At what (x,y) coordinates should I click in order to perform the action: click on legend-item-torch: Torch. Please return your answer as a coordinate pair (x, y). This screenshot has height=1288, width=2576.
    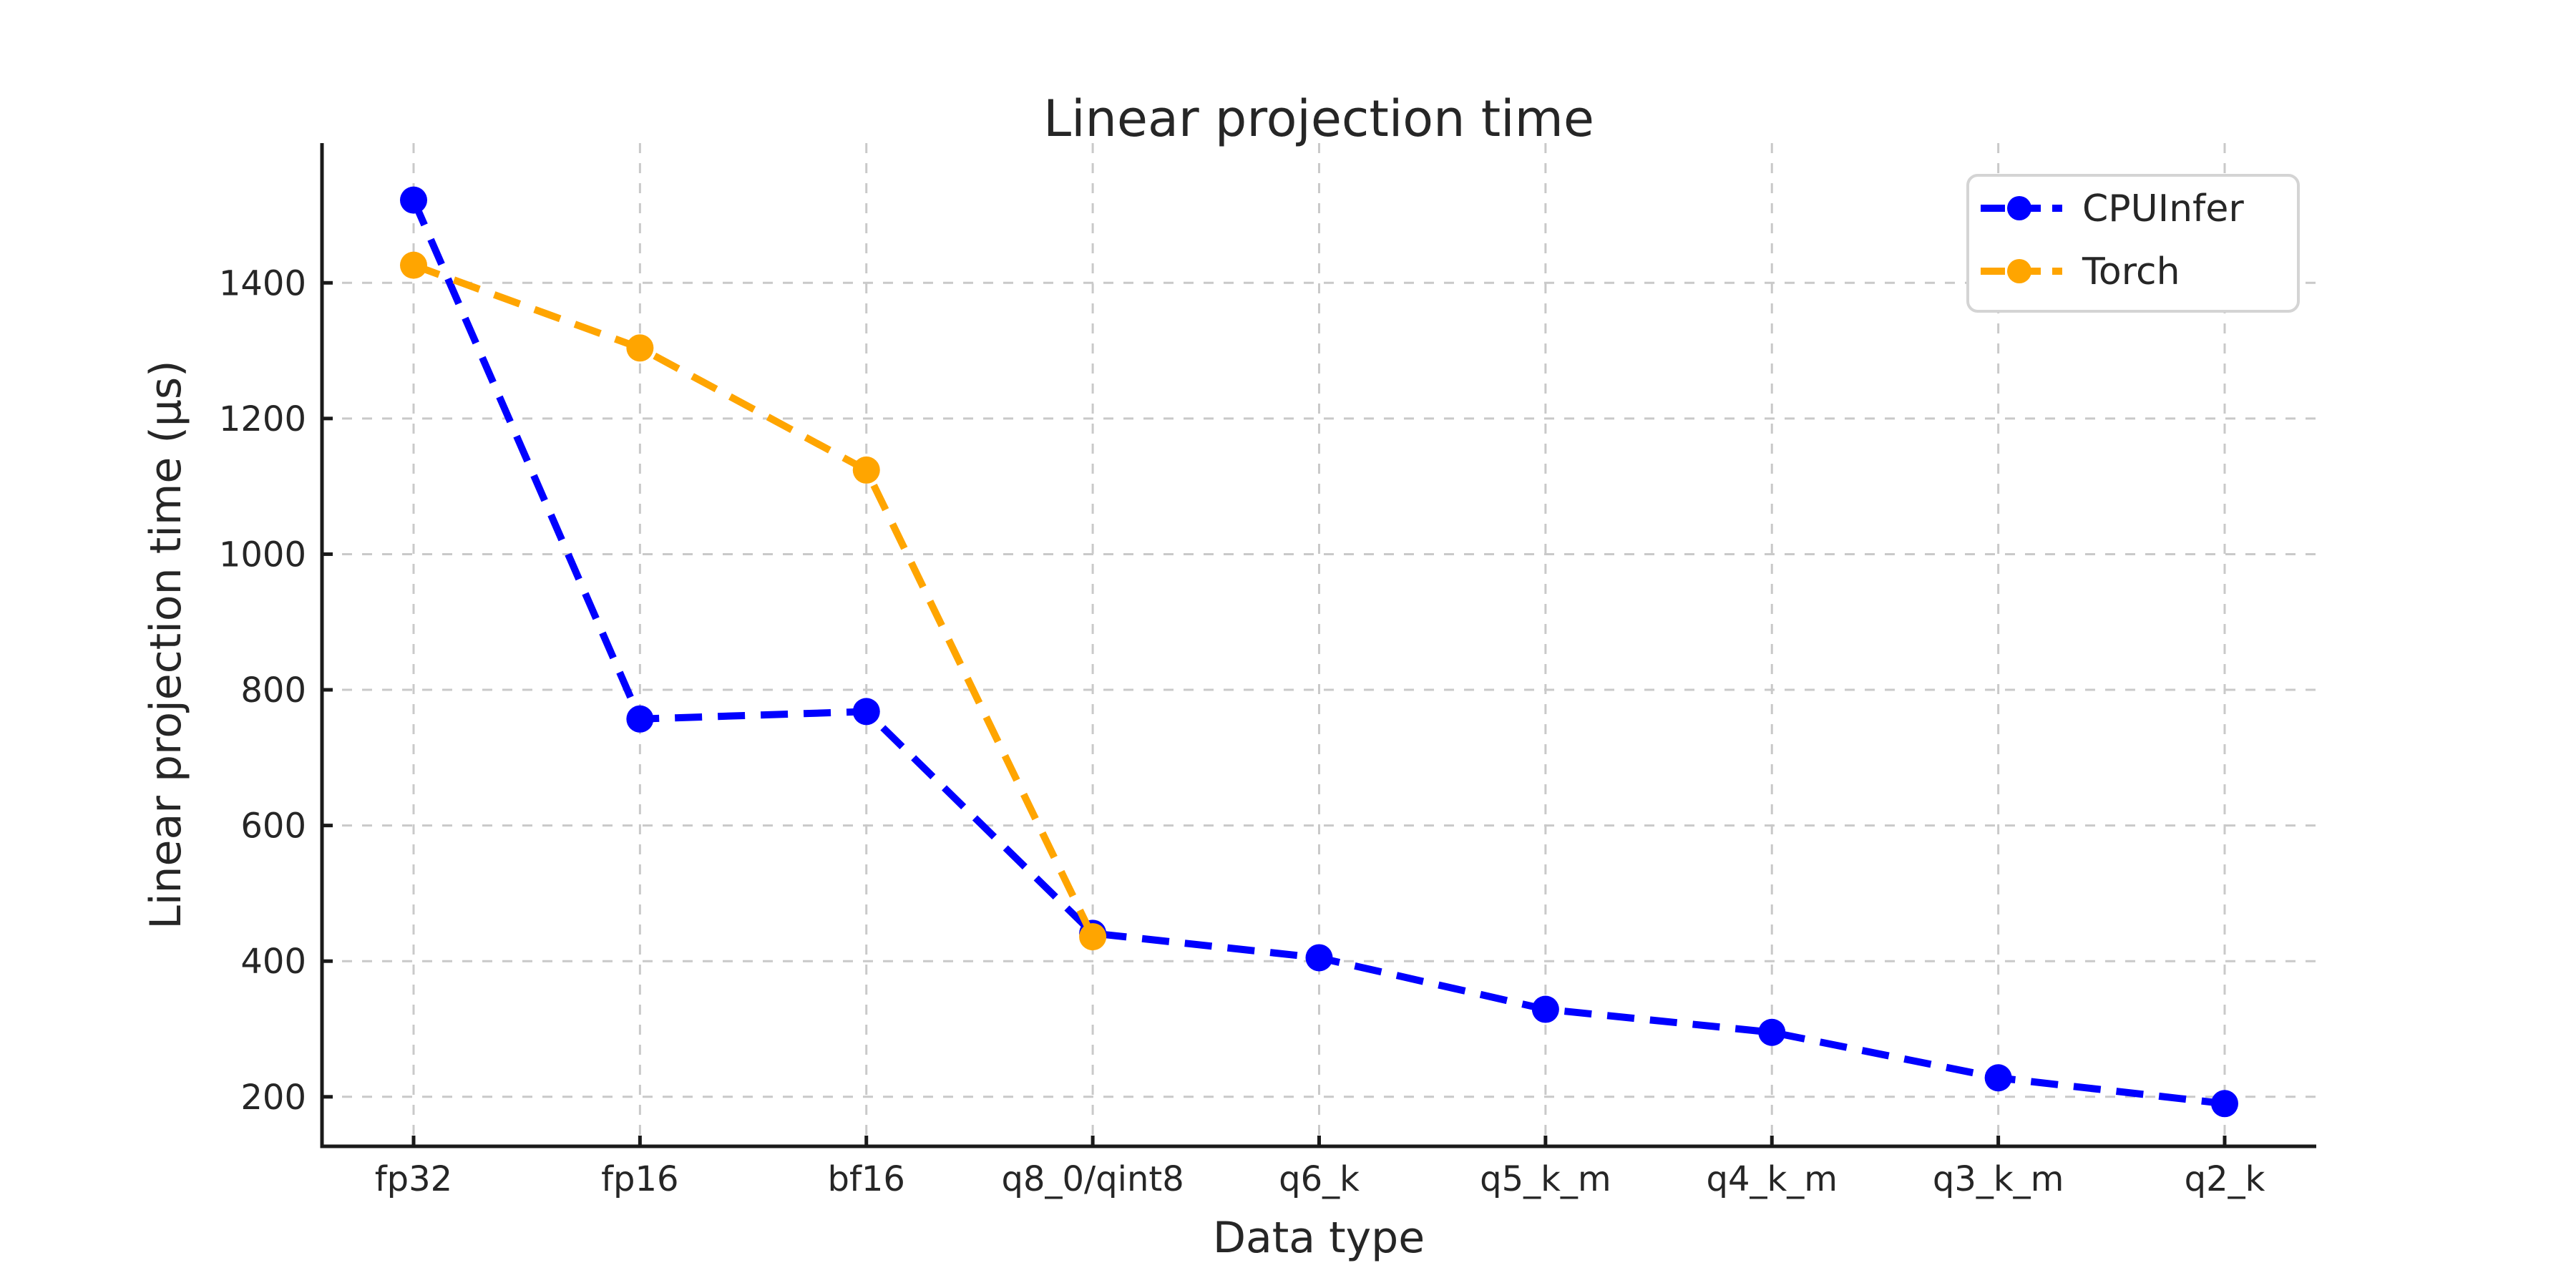
    Looking at the image, I should click on (2080, 271).